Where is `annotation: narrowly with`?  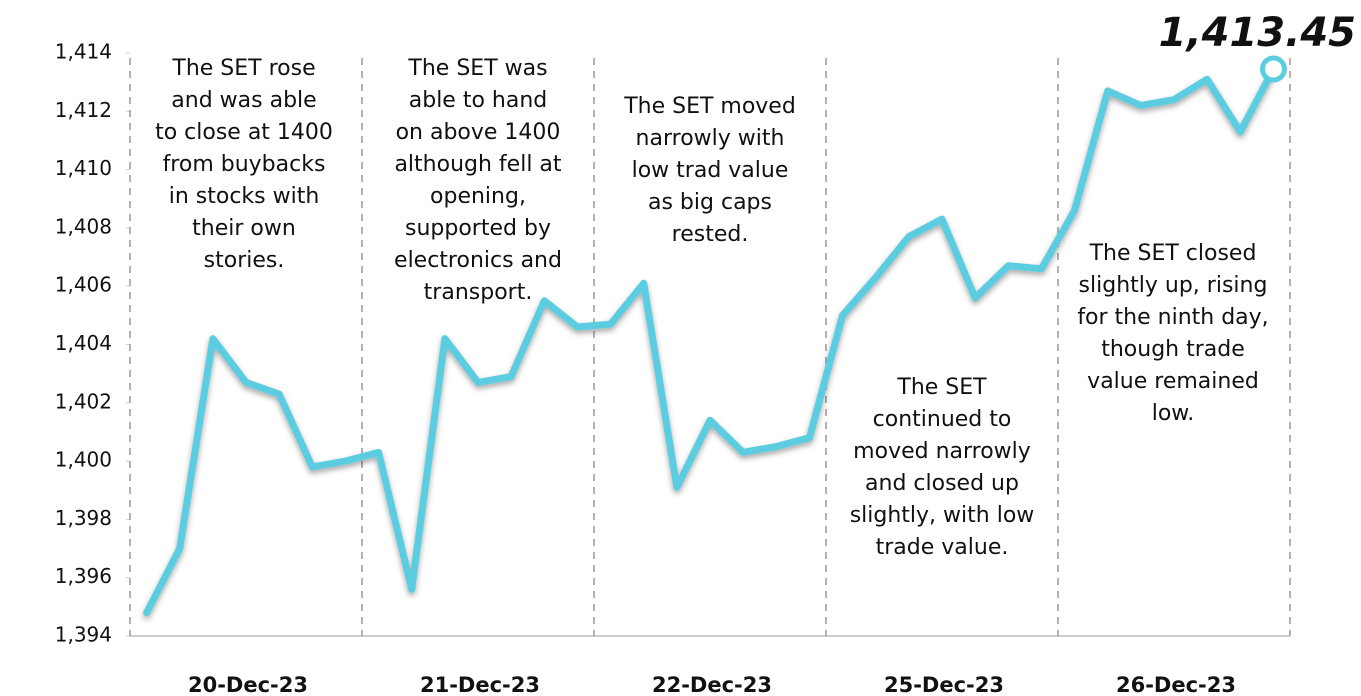 annotation: narrowly with is located at coordinates (710, 138).